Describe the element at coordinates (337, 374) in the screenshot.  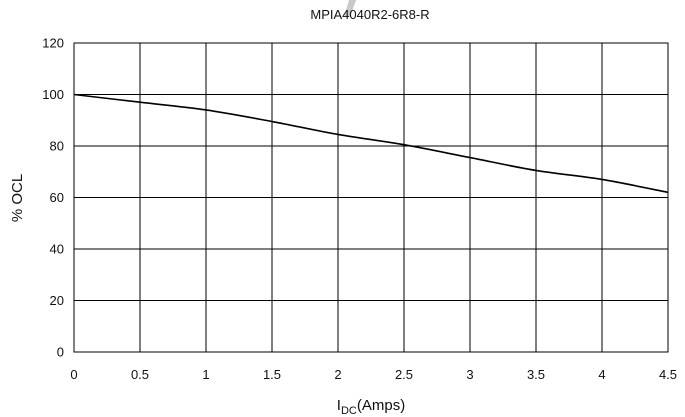
I see `x-tick-label: 2` at that location.